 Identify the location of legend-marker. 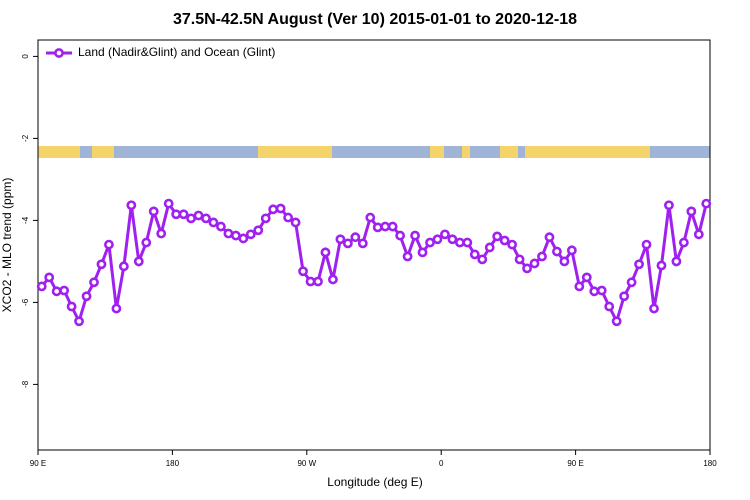
(59, 53).